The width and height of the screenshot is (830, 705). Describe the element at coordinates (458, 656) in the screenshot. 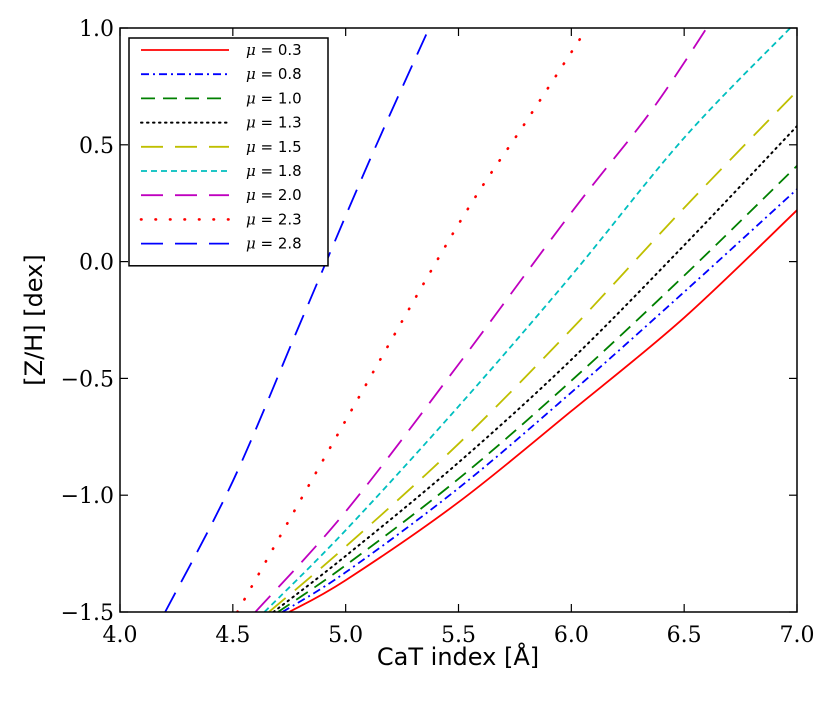

I see `x-axis-label: CaT index [Å]` at that location.